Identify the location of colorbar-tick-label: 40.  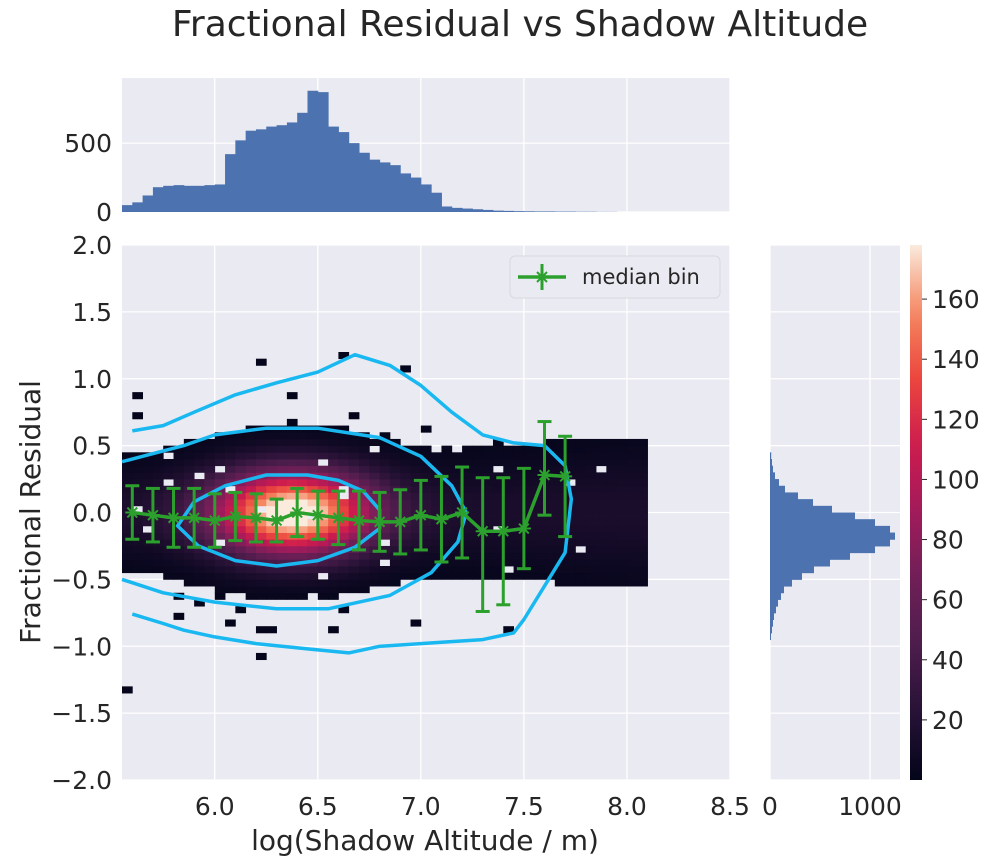
(948, 660).